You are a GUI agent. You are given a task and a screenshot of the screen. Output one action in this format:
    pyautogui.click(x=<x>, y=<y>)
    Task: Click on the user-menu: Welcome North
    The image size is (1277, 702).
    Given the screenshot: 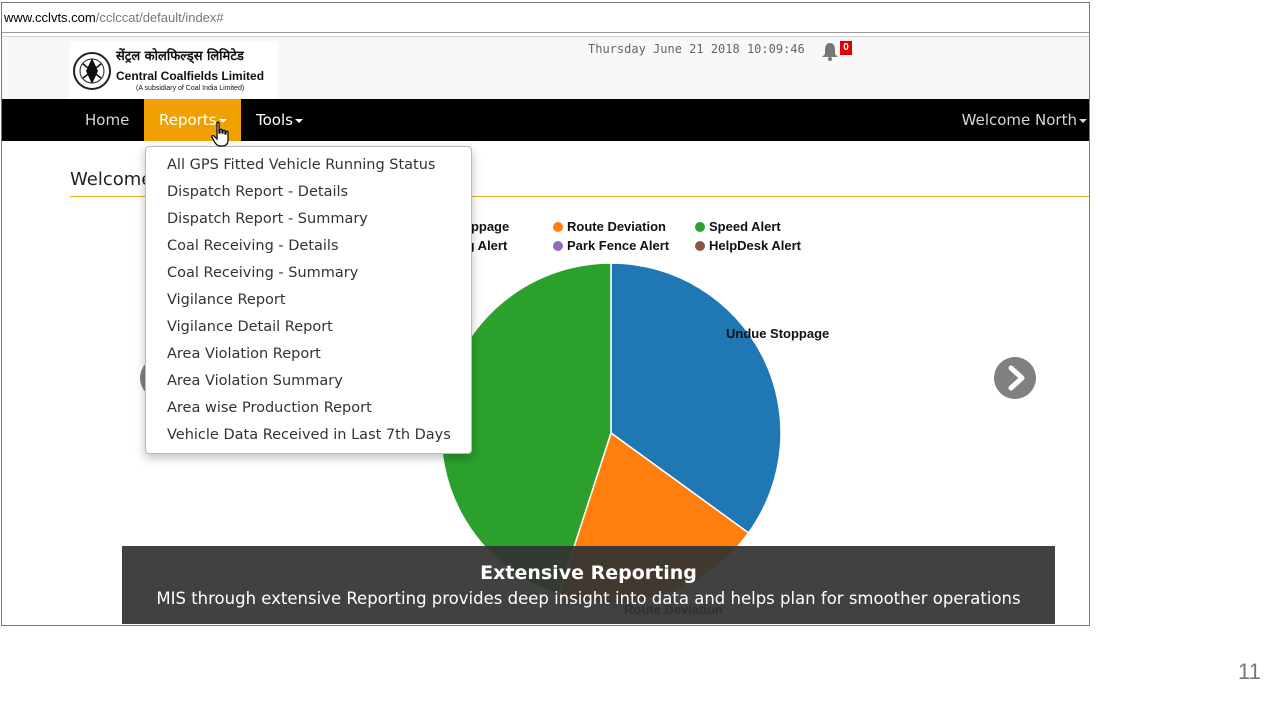 What is the action you would take?
    pyautogui.click(x=1018, y=120)
    